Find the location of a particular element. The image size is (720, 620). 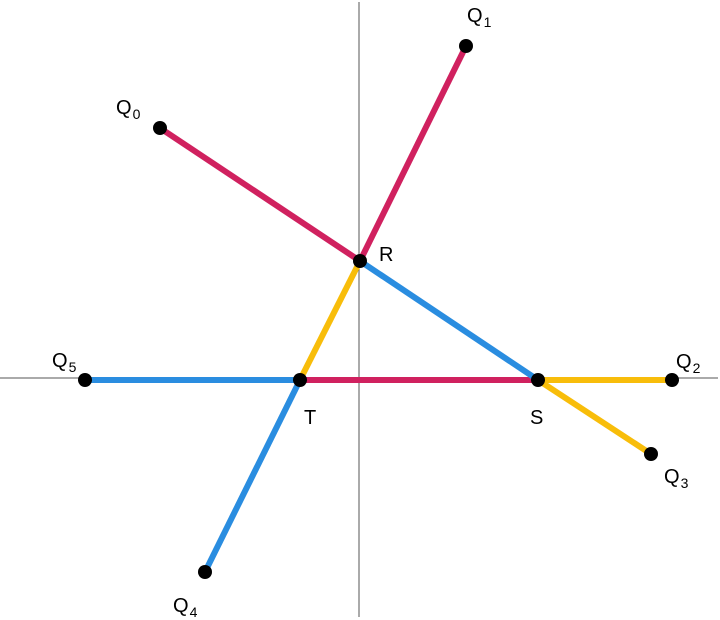

label-r: R is located at coordinates (386, 255).